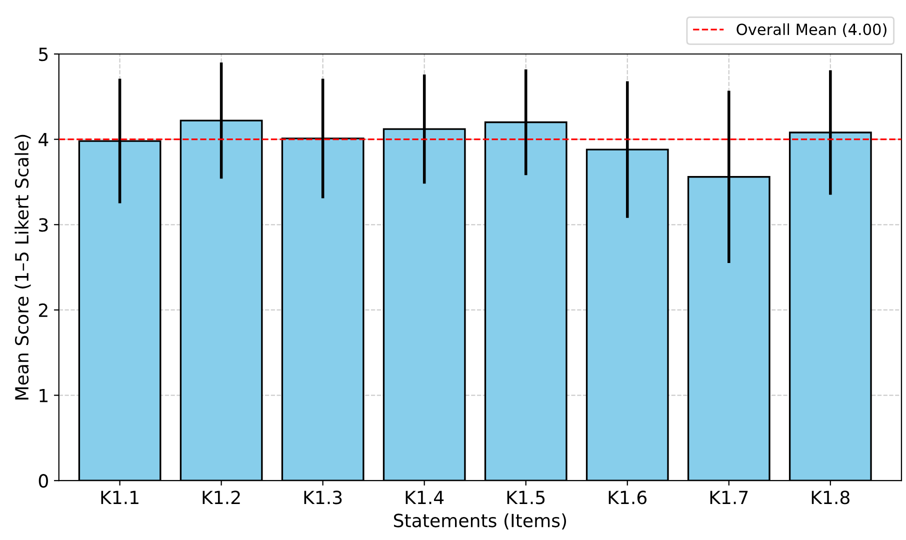 The width and height of the screenshot is (906, 540). Describe the element at coordinates (323, 497) in the screenshot. I see `x-tick-label: K1.3` at that location.